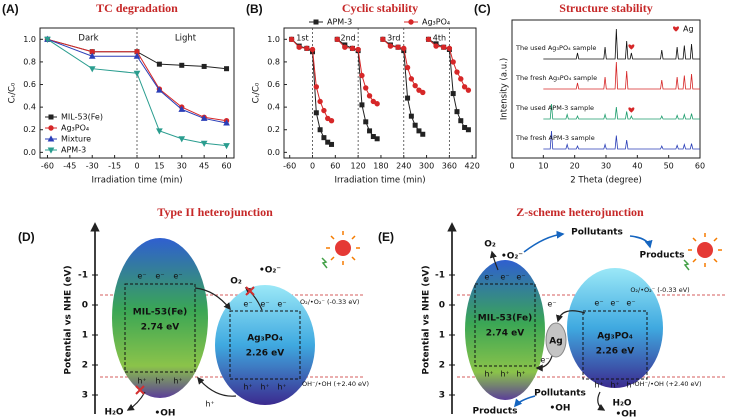 The image size is (731, 420). What do you see at coordinates (73, 150) in the screenshot?
I see `legend-label: APM-3` at bounding box center [73, 150].